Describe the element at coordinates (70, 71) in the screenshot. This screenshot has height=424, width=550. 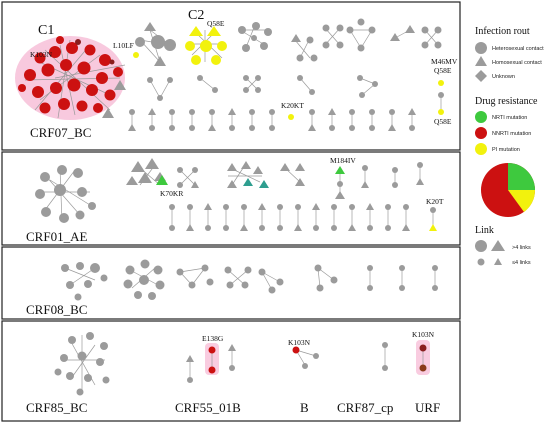
I see `cluster-c1: C1` at that location.